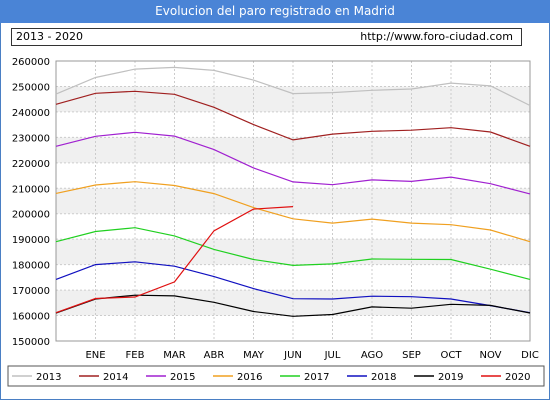  I want to click on series-line-2013, so click(293, 86).